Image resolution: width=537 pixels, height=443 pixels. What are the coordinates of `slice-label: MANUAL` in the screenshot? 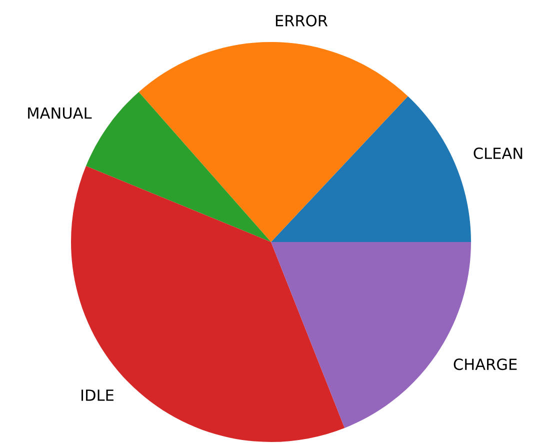 It's located at (60, 113).